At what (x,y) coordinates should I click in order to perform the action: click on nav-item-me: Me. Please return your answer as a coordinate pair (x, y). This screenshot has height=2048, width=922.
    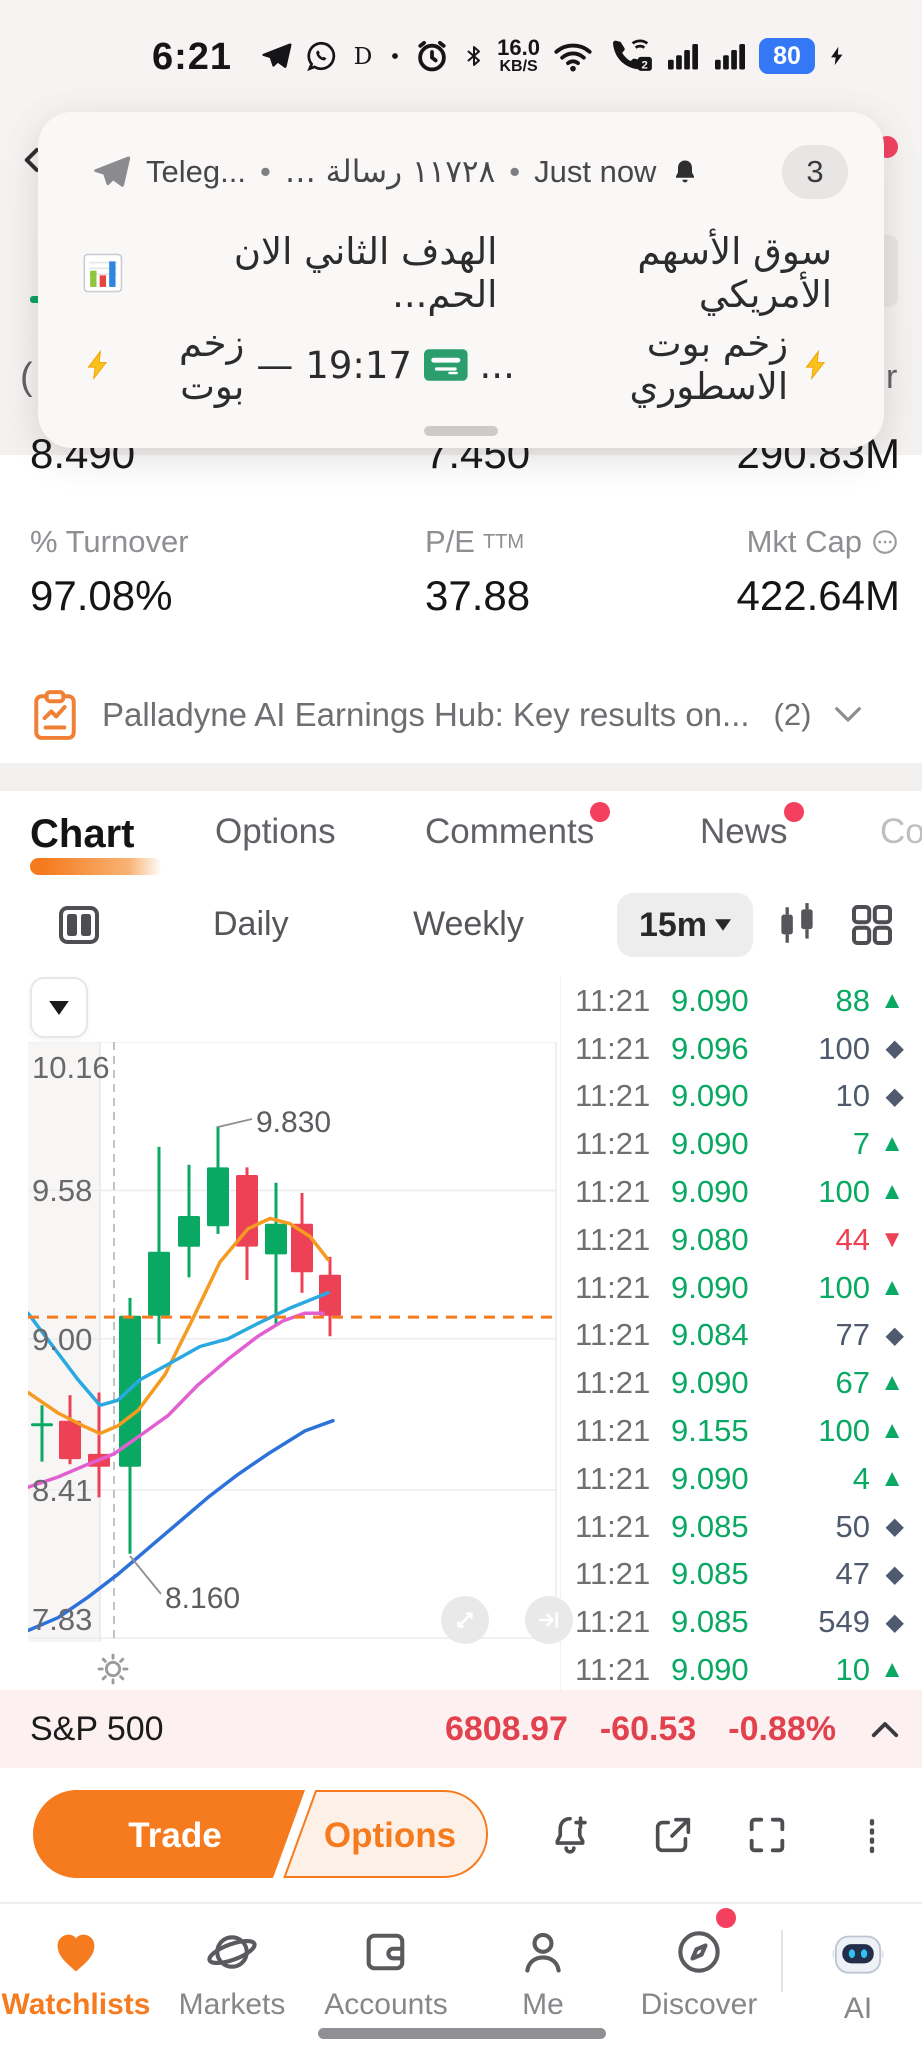
    Looking at the image, I should click on (543, 1974).